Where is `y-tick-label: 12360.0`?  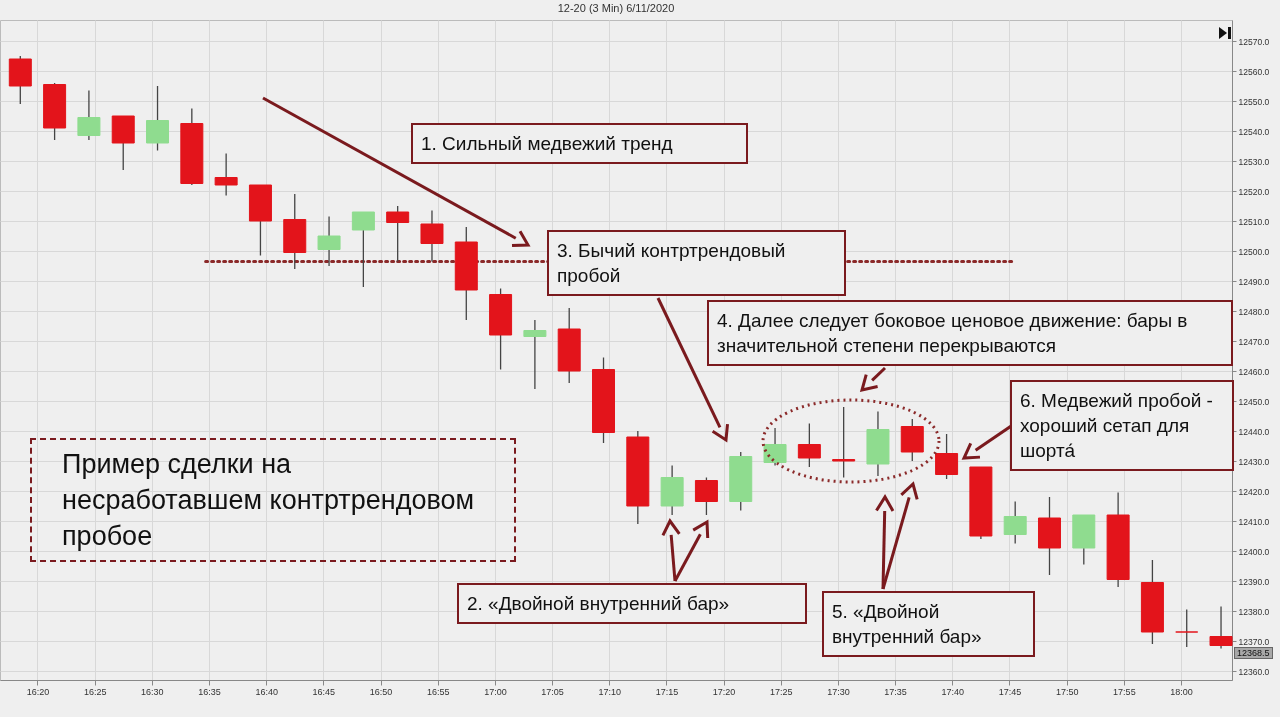 y-tick-label: 12360.0 is located at coordinates (1254, 671).